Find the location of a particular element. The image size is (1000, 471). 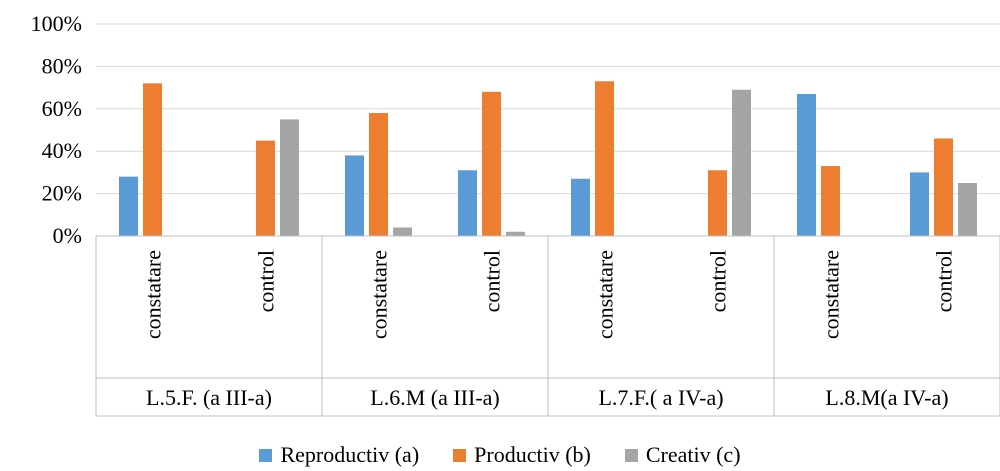

legend-item-reproductiv: Reproductiv (a) is located at coordinates (339, 455).